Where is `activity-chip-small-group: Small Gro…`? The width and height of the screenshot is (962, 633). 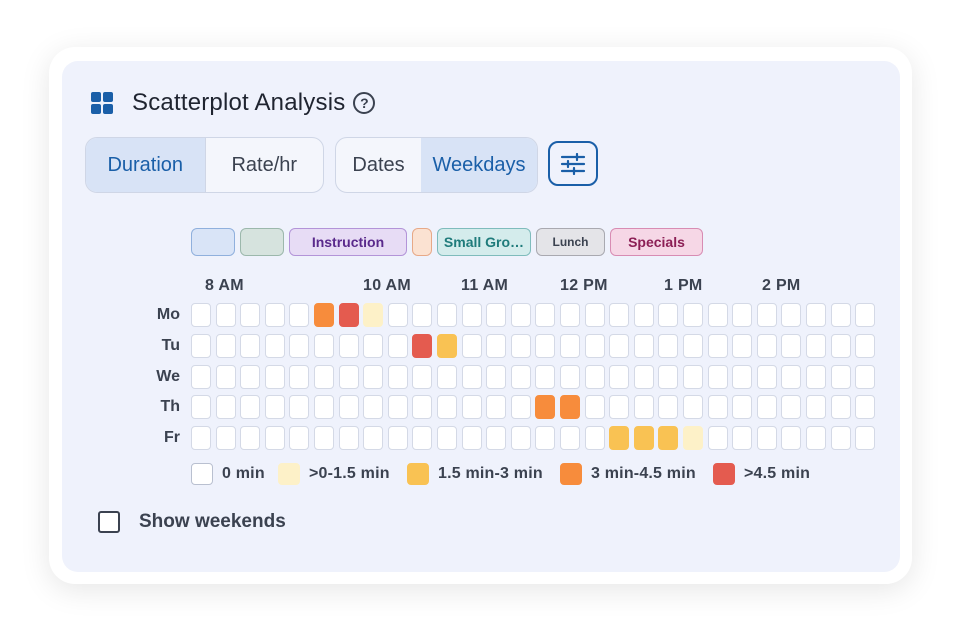
activity-chip-small-group: Small Gro… is located at coordinates (484, 242).